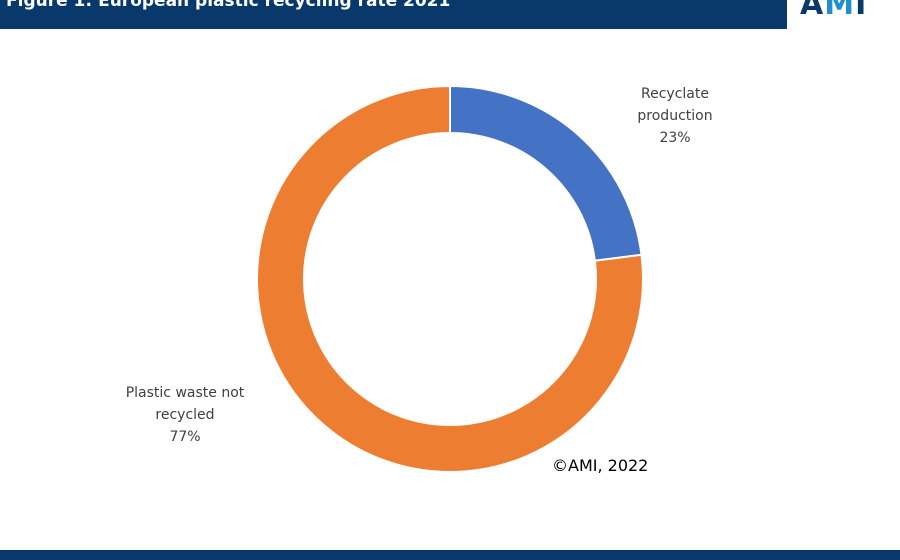 The image size is (900, 560). I want to click on logo-letter-i: I, so click(861, 9).